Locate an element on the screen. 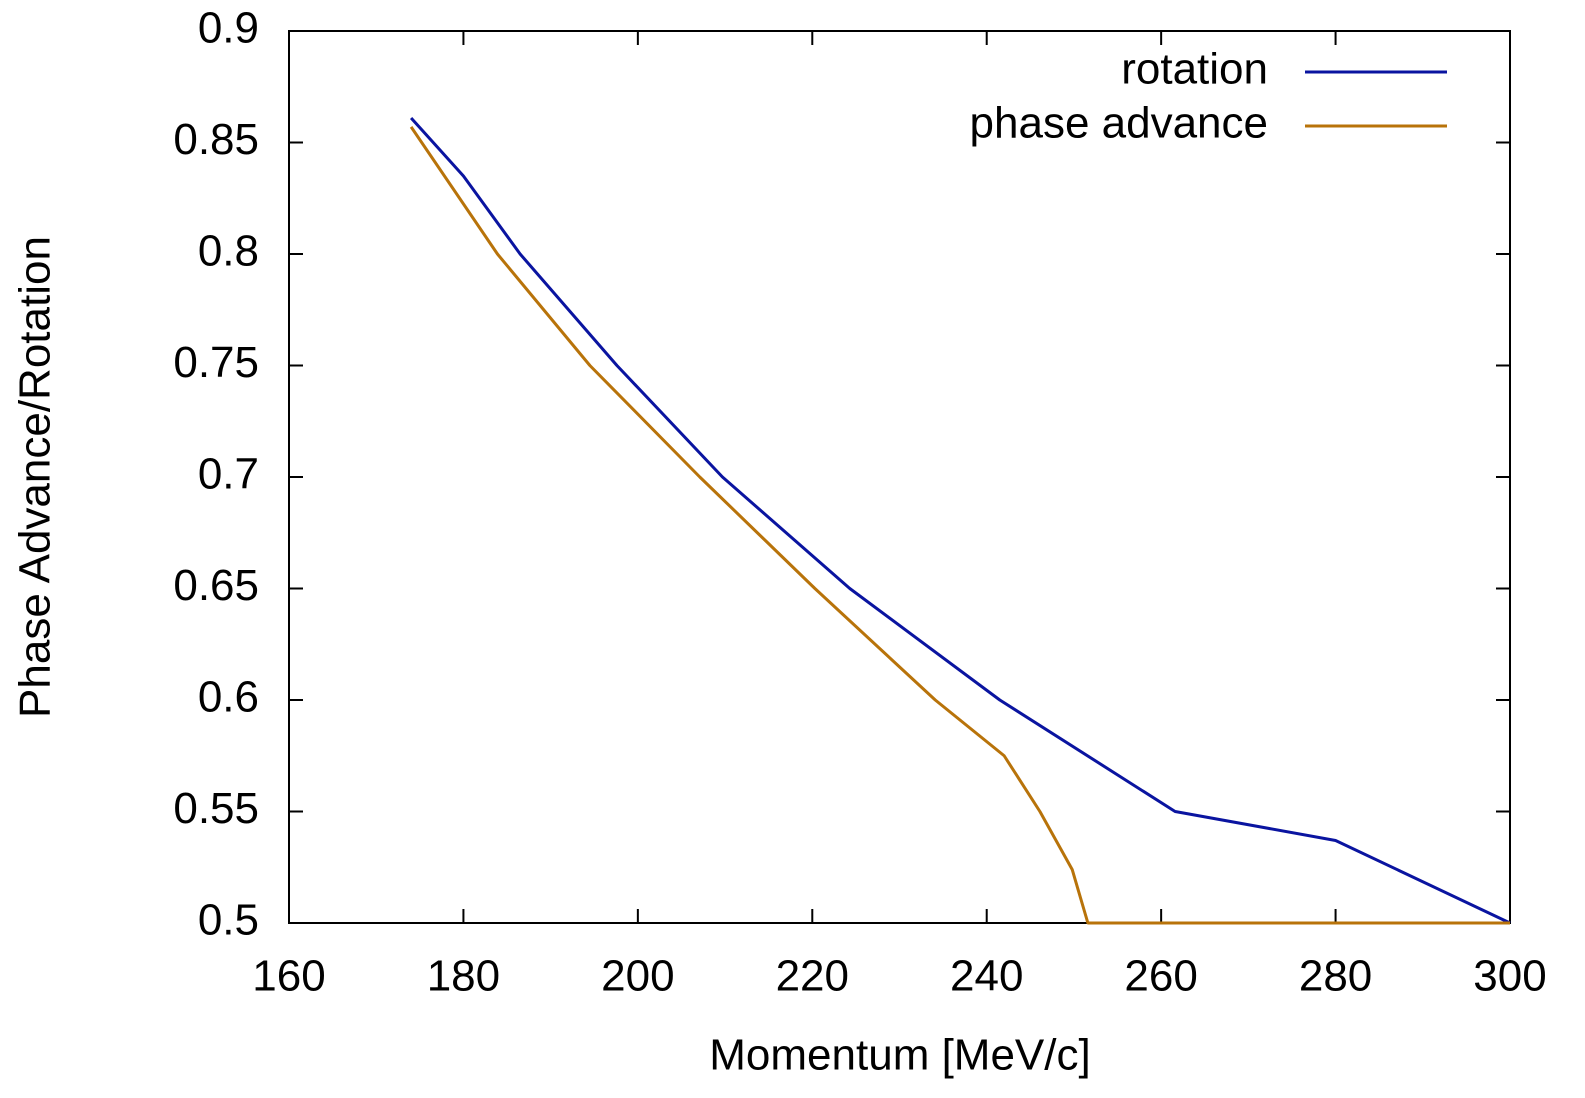 Image resolution: width=1585 pixels, height=1098 pixels. x-tick-label: 300 is located at coordinates (1509, 976).